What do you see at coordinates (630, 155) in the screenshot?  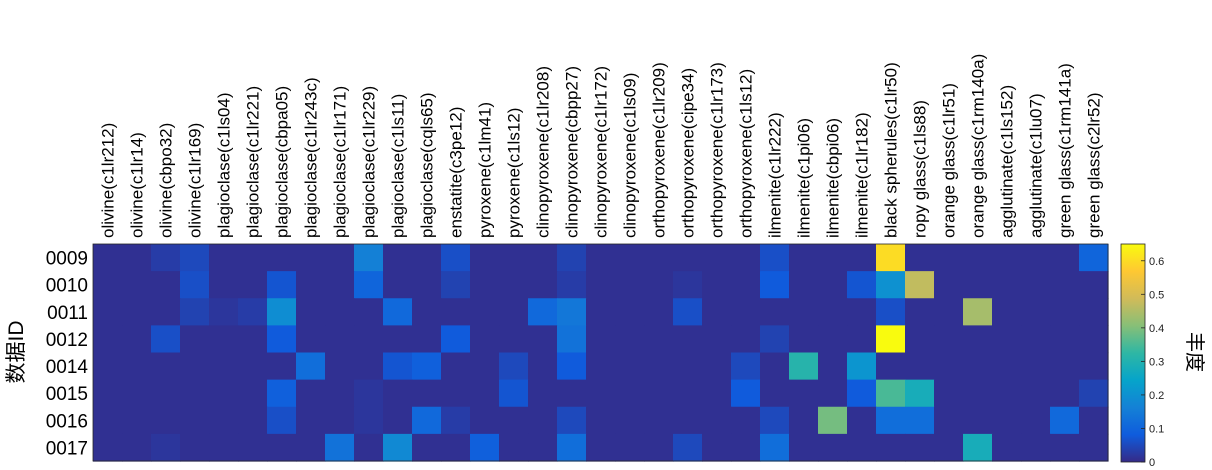 I see `column-label: clinopyroxene(c1ls09)` at bounding box center [630, 155].